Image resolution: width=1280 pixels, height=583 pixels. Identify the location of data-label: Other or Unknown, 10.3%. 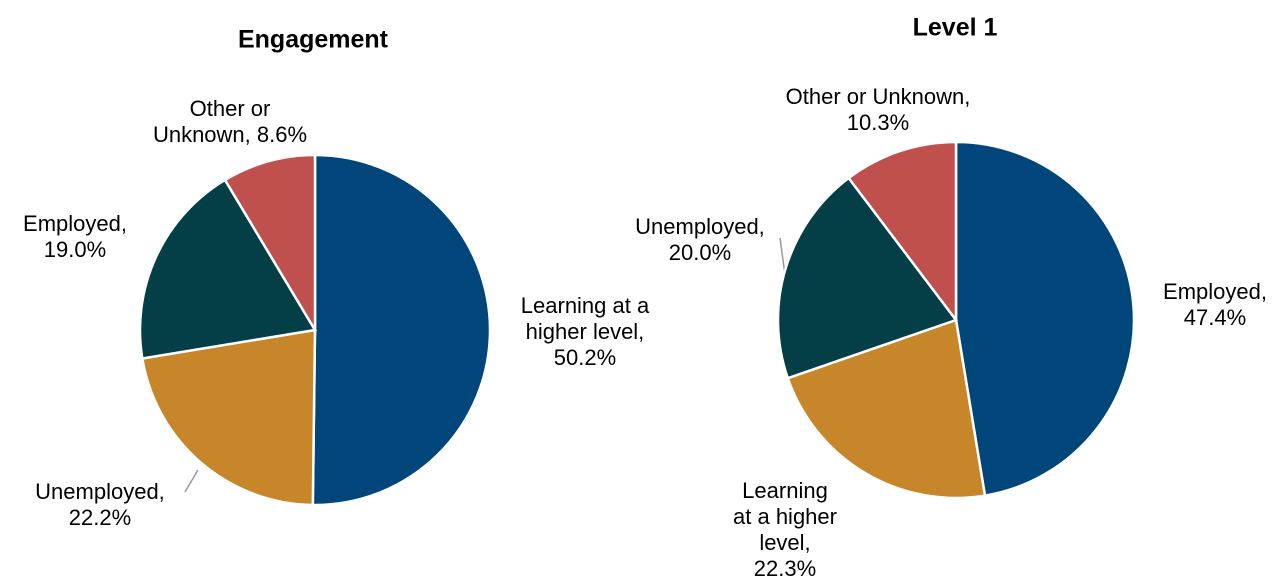
(878, 109).